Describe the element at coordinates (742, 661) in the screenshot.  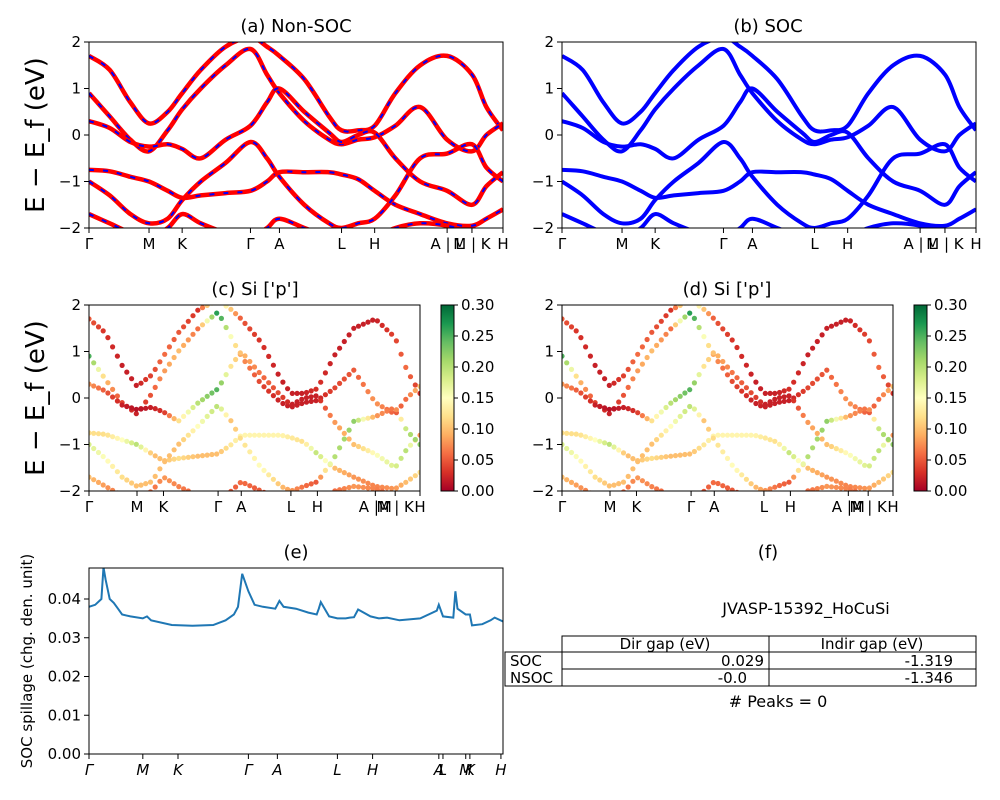
I see `gap-table-row-soc-dir: 0.029` at that location.